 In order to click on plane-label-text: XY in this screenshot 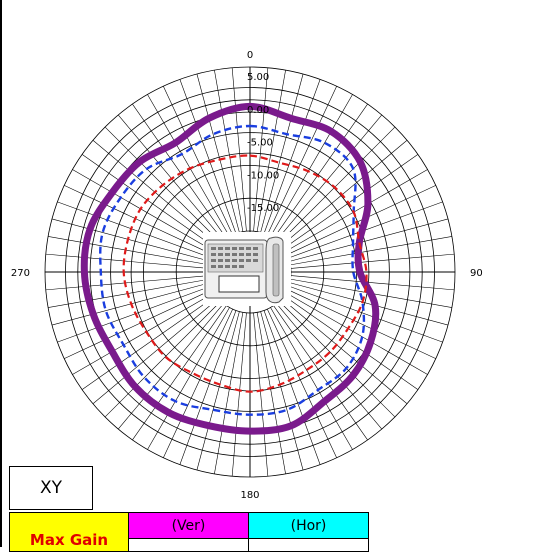, I will do `click(51, 488)`.